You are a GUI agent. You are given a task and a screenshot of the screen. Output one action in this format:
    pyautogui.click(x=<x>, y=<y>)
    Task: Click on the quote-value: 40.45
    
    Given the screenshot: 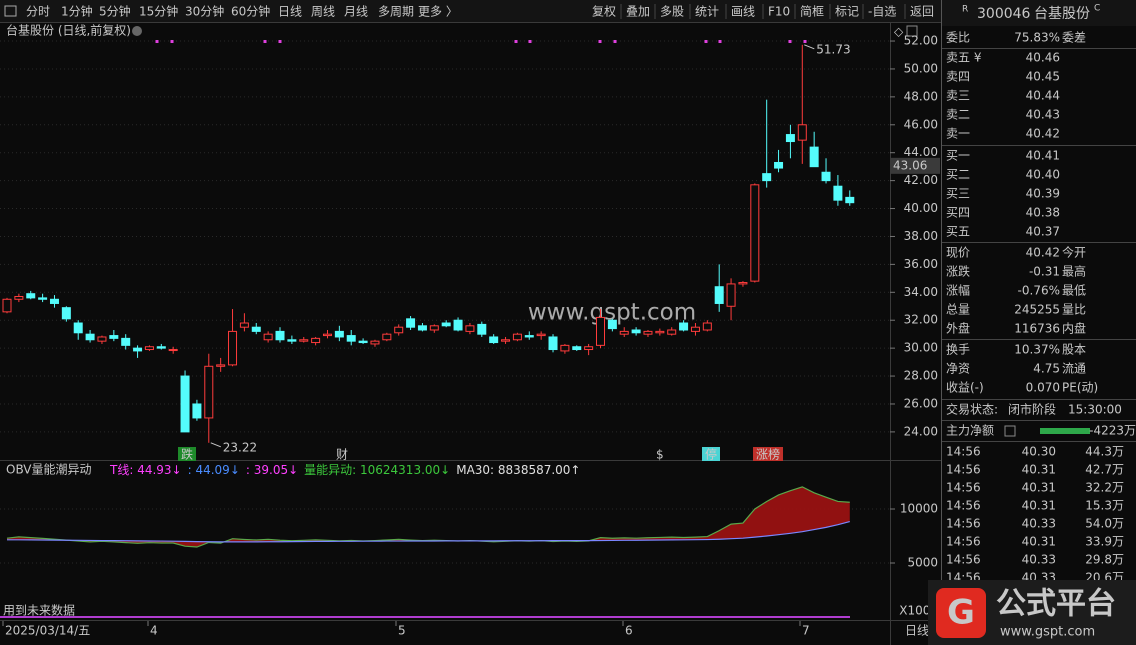 What is the action you would take?
    pyautogui.click(x=1043, y=77)
    